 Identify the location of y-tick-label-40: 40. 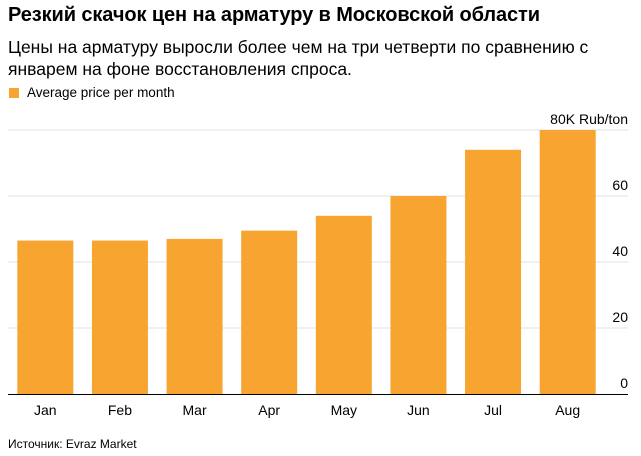
(620, 251).